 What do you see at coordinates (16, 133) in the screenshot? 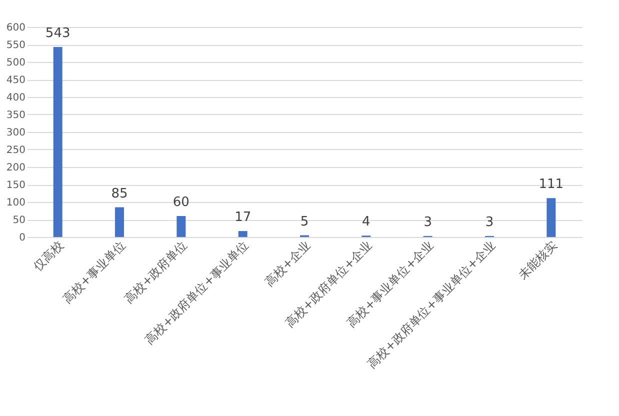
I see `y-tick-label: 300` at bounding box center [16, 133].